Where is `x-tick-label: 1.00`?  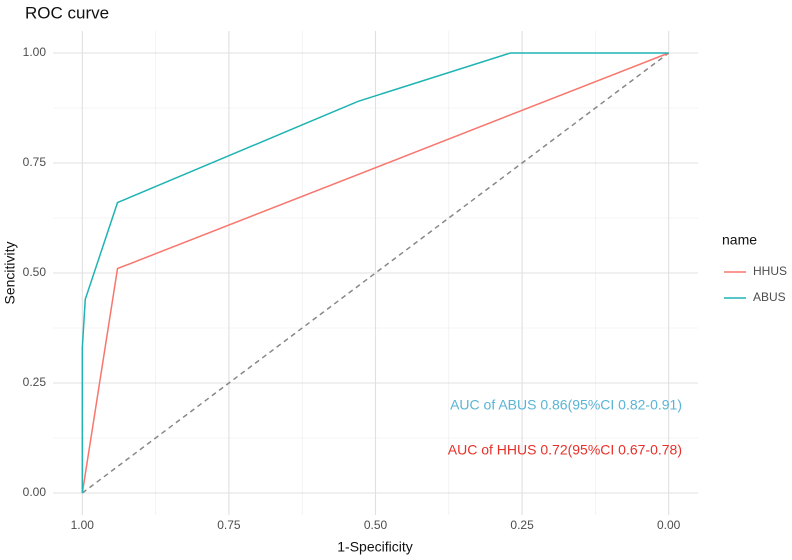
x-tick-label: 1.00 is located at coordinates (83, 525).